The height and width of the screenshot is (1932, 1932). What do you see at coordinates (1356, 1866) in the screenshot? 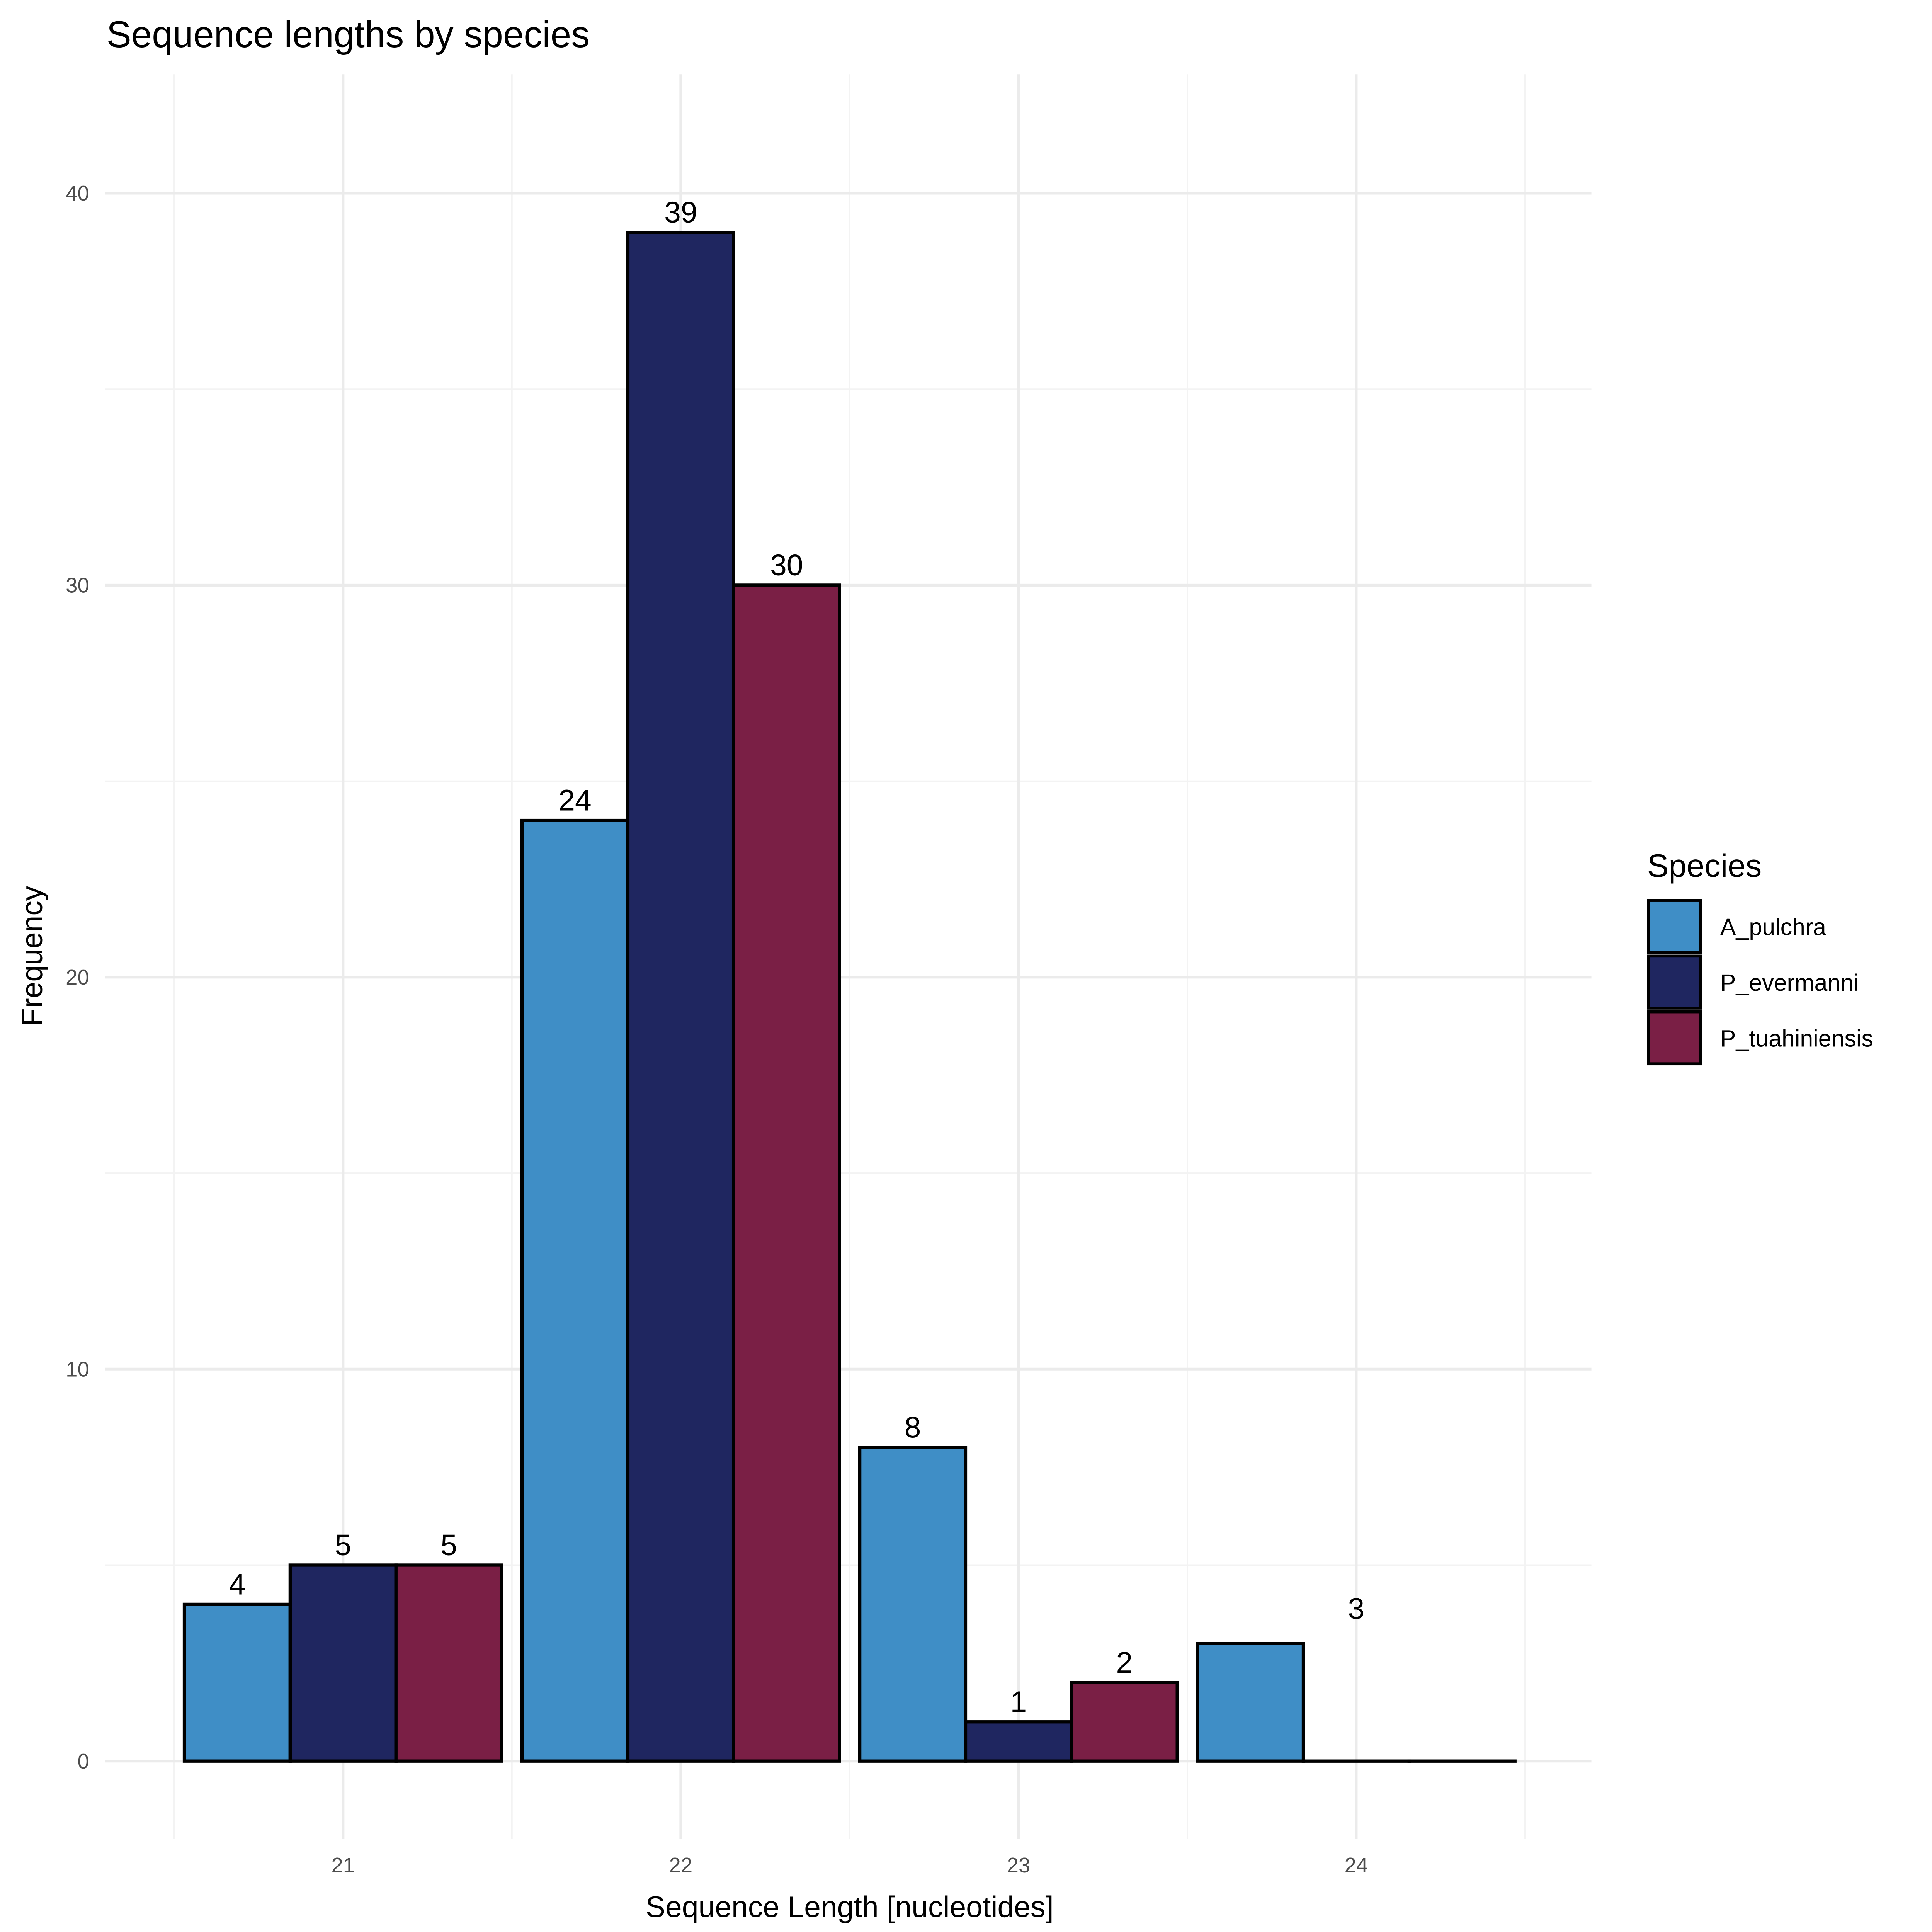
I see `x-tick-label: 24` at bounding box center [1356, 1866].